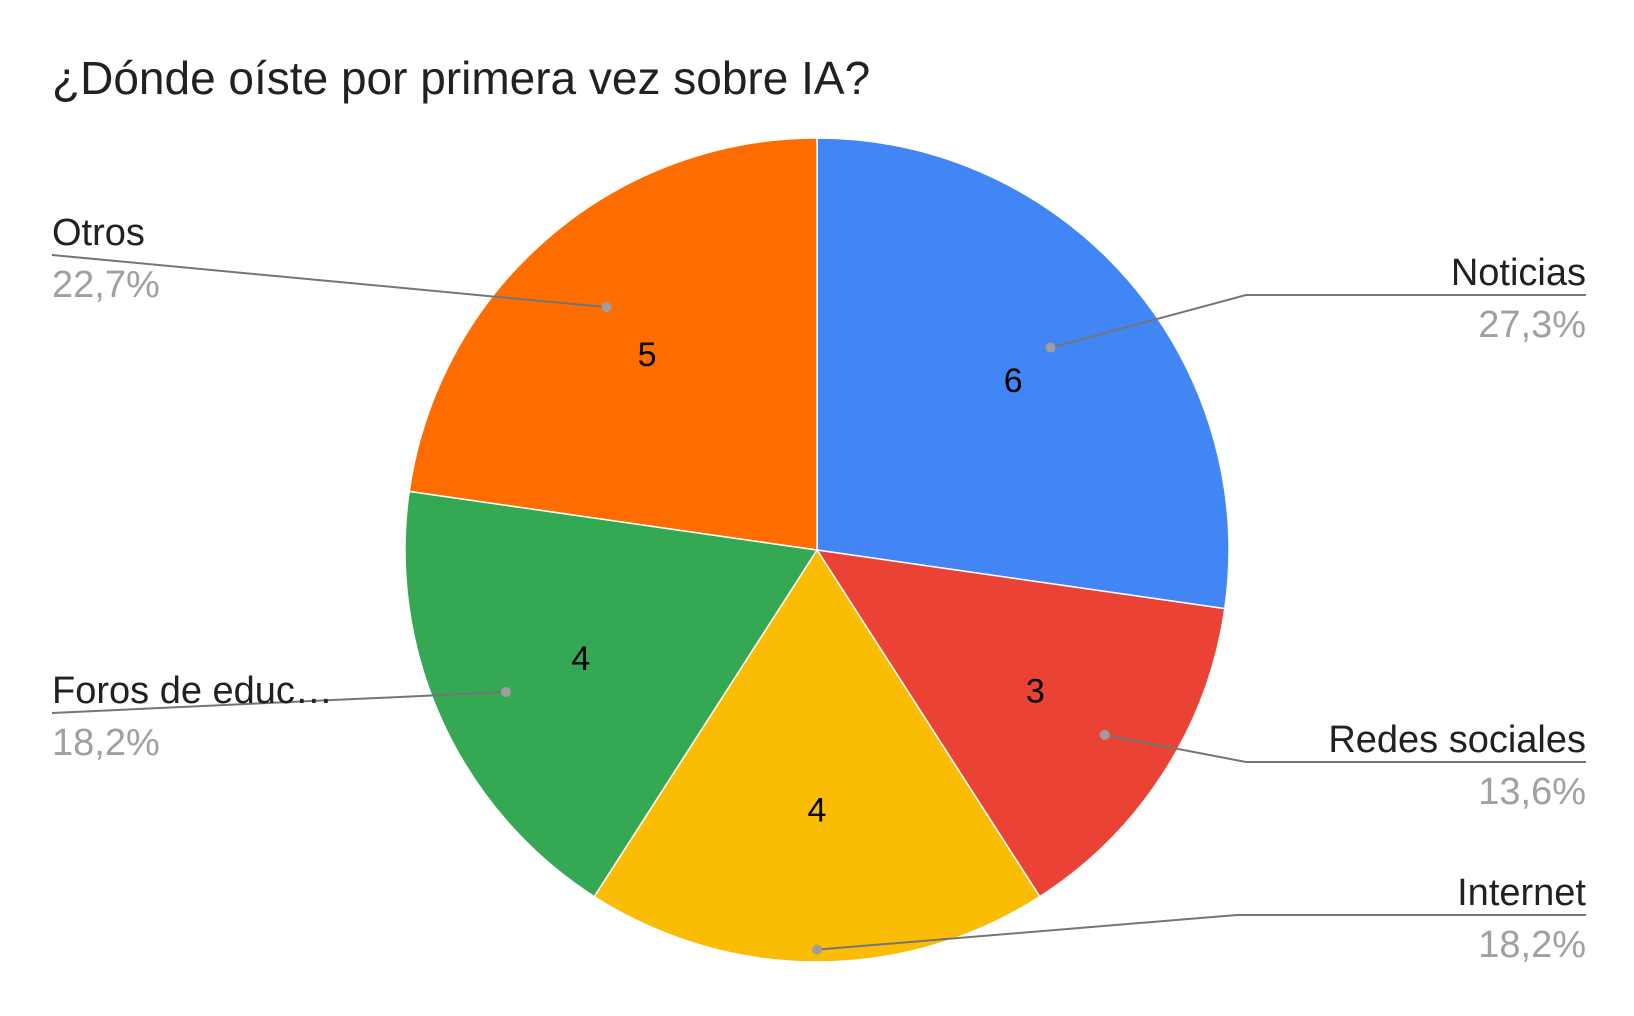 The image size is (1634, 1016). Describe the element at coordinates (98, 233) in the screenshot. I see `category-label-otros: Otros` at that location.